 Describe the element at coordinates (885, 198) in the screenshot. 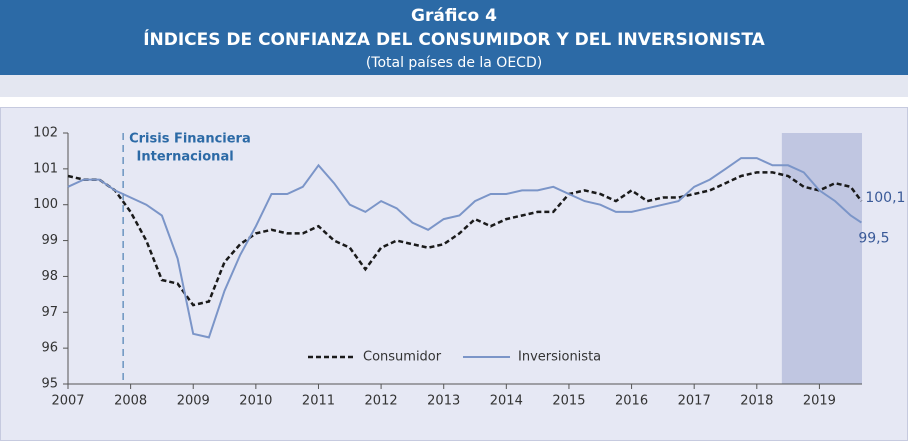

I see `end-label: 100,1` at that location.